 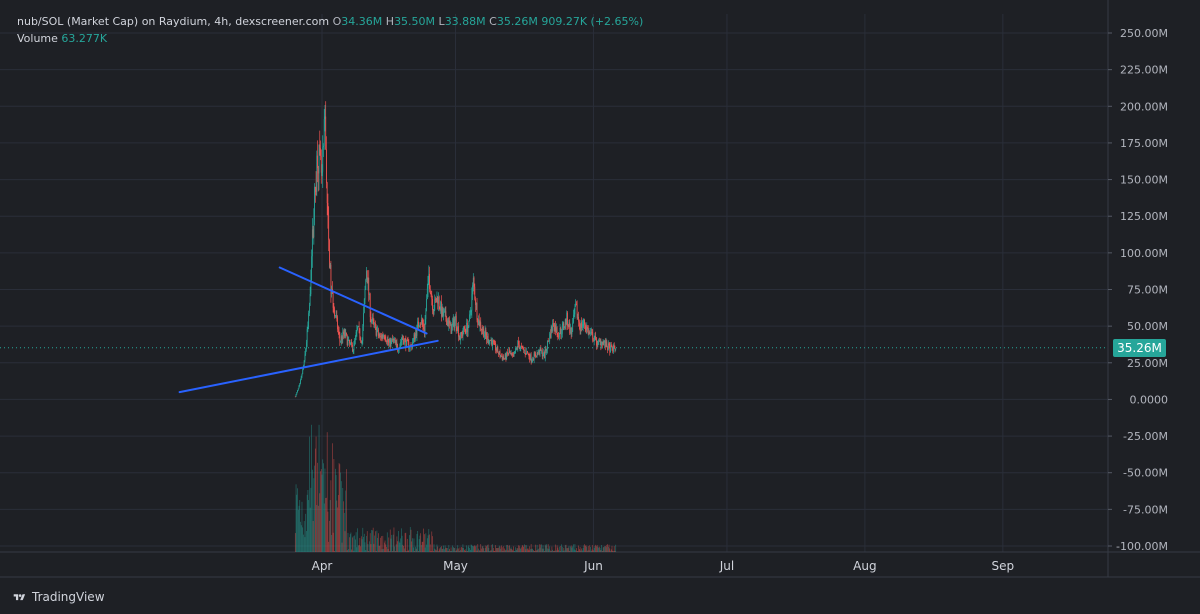 What do you see at coordinates (455, 566) in the screenshot?
I see `time-tick-label: May` at bounding box center [455, 566].